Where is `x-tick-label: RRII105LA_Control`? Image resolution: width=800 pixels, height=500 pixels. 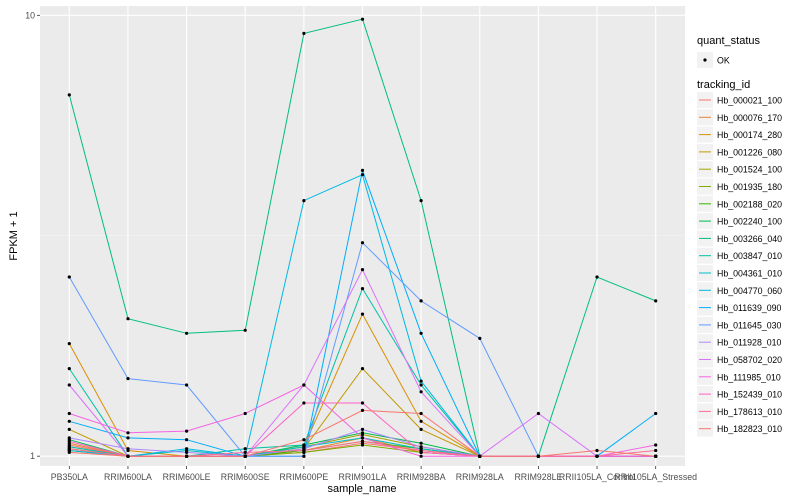
x-tick-label: RRII105LA_Control is located at coordinates (597, 477).